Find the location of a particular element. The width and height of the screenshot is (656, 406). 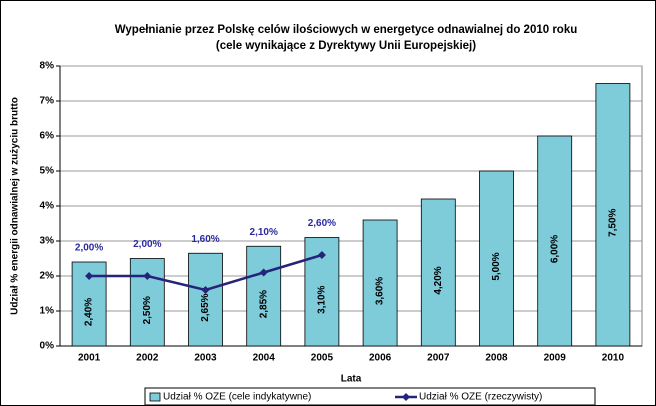

y-tick-label: 5% is located at coordinates (47, 171).